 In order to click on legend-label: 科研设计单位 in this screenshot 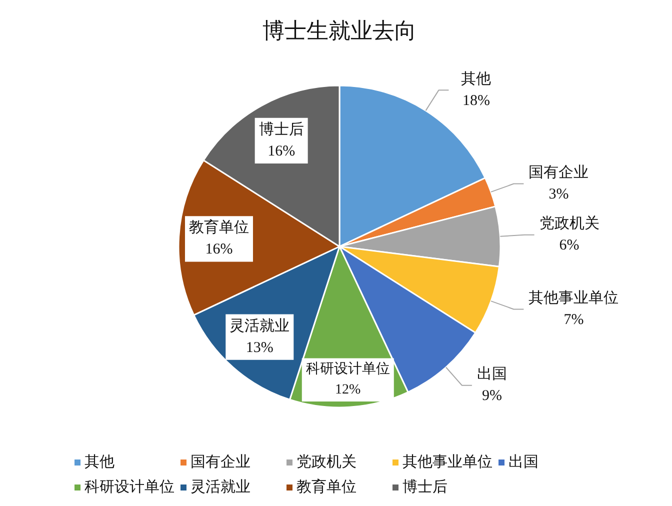, I will do `click(129, 487)`.